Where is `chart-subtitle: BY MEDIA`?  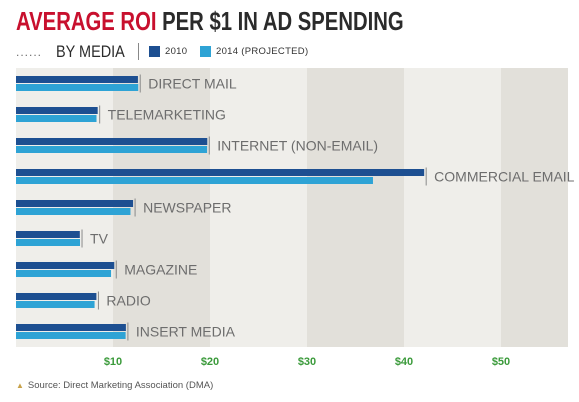
chart-subtitle: BY MEDIA is located at coordinates (90, 51).